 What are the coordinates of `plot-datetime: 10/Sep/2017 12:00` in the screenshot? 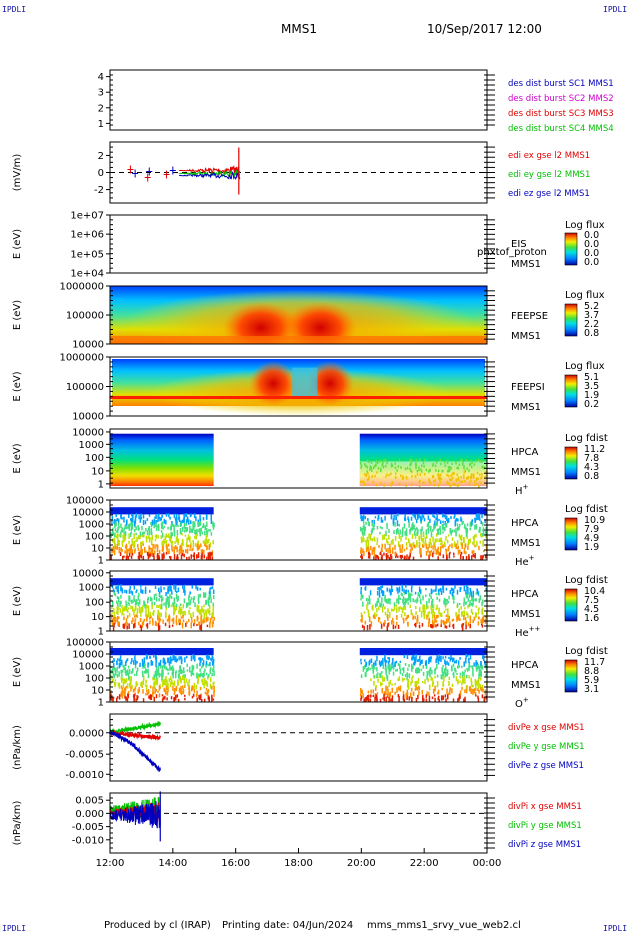 It's located at (484, 29).